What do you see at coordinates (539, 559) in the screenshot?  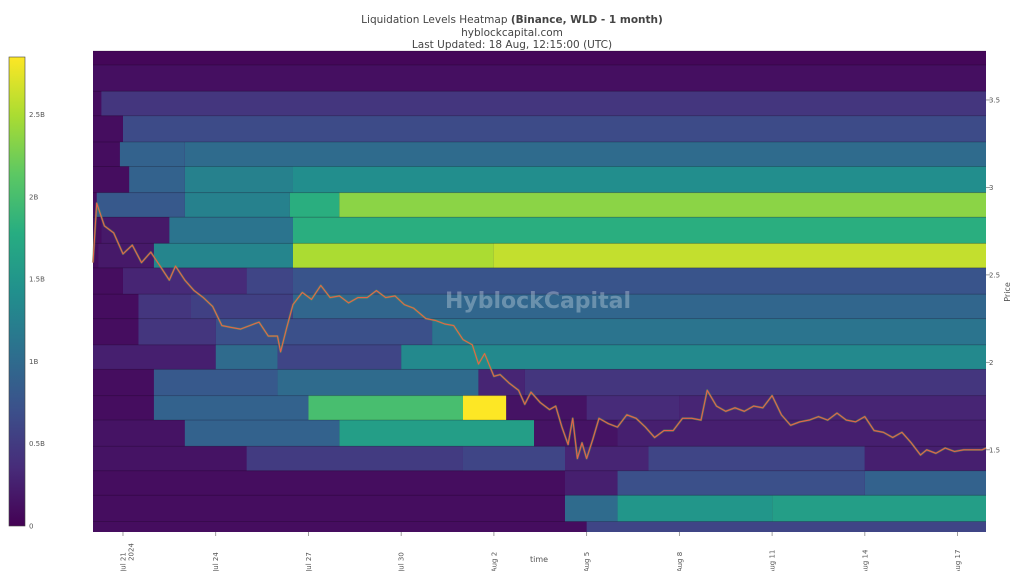 I see `x-axis-title: time` at bounding box center [539, 559].